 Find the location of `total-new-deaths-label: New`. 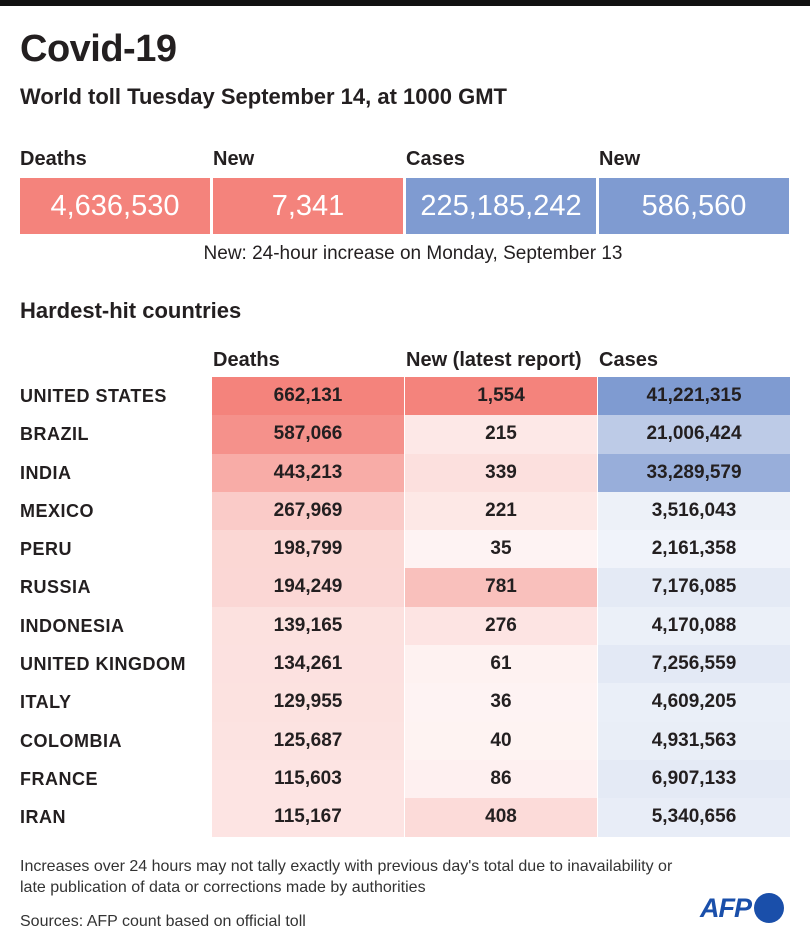

total-new-deaths-label: New is located at coordinates (234, 159).